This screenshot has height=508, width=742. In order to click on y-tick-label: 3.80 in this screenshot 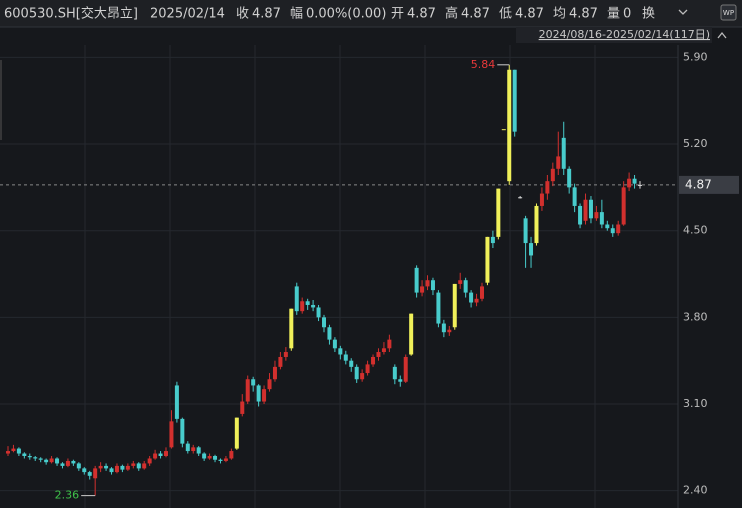, I will do `click(695, 316)`.